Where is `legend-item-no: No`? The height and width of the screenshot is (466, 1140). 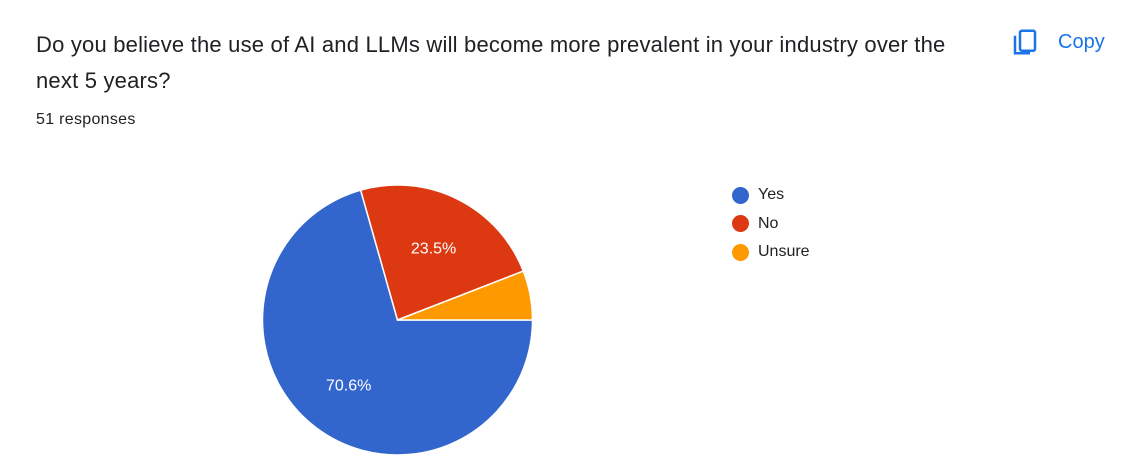 legend-item-no: No is located at coordinates (771, 224).